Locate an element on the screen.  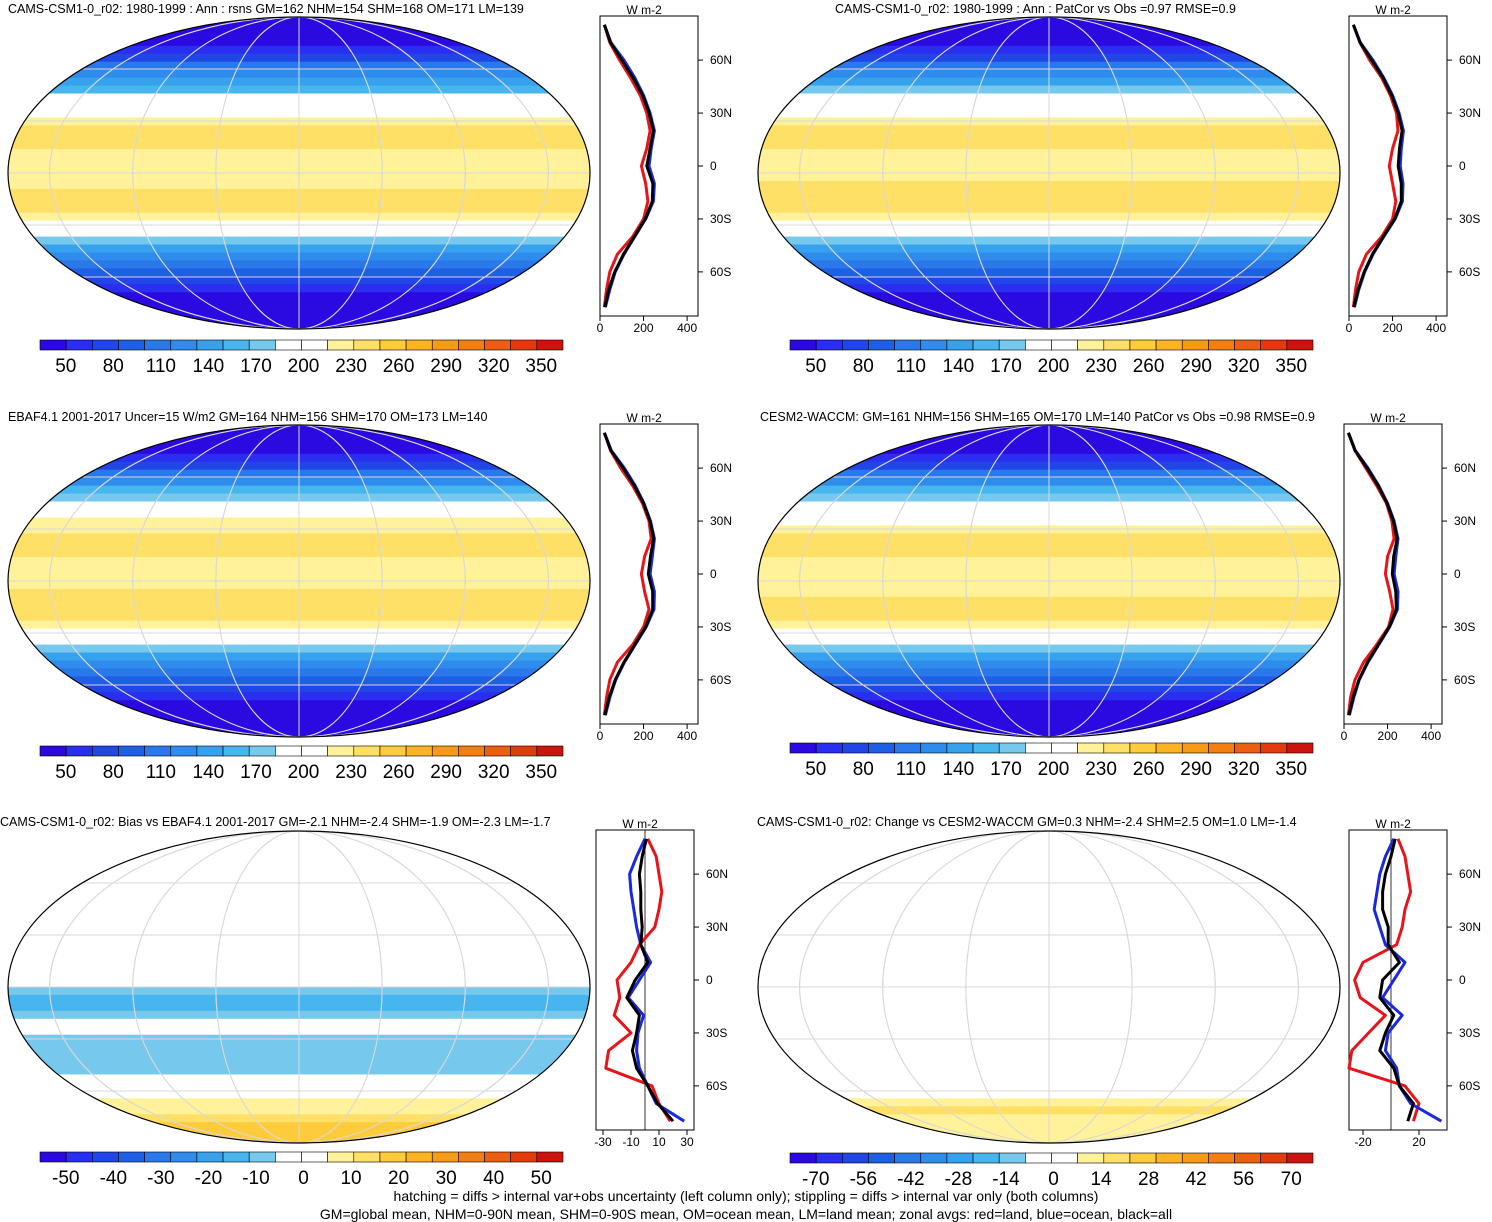
colorbar-label: 320 is located at coordinates (1244, 366).